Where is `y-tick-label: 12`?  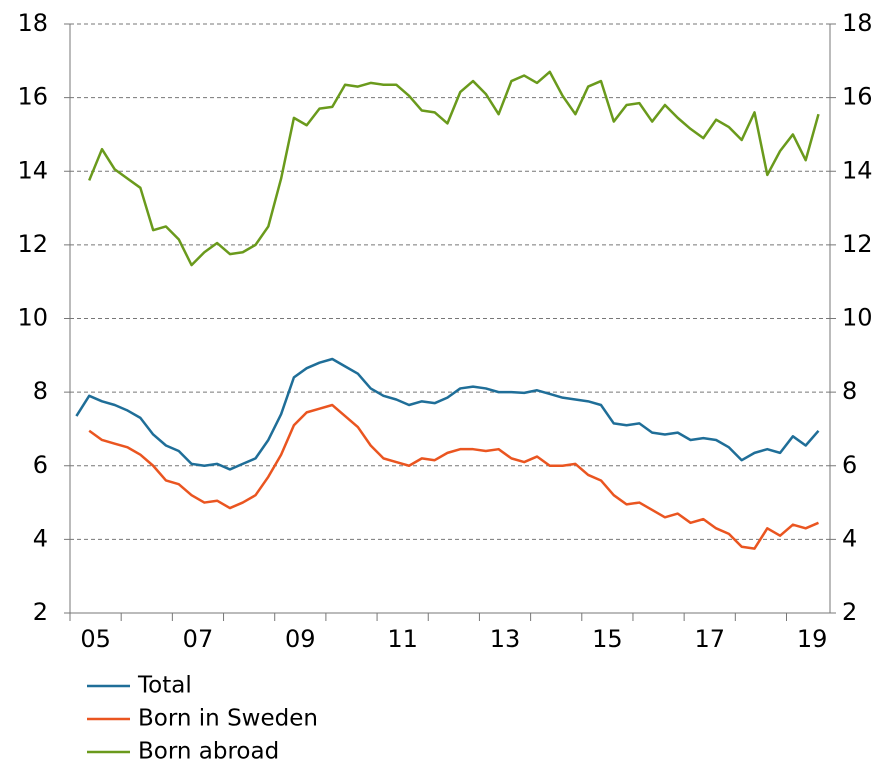
y-tick-label: 12 is located at coordinates (32, 244).